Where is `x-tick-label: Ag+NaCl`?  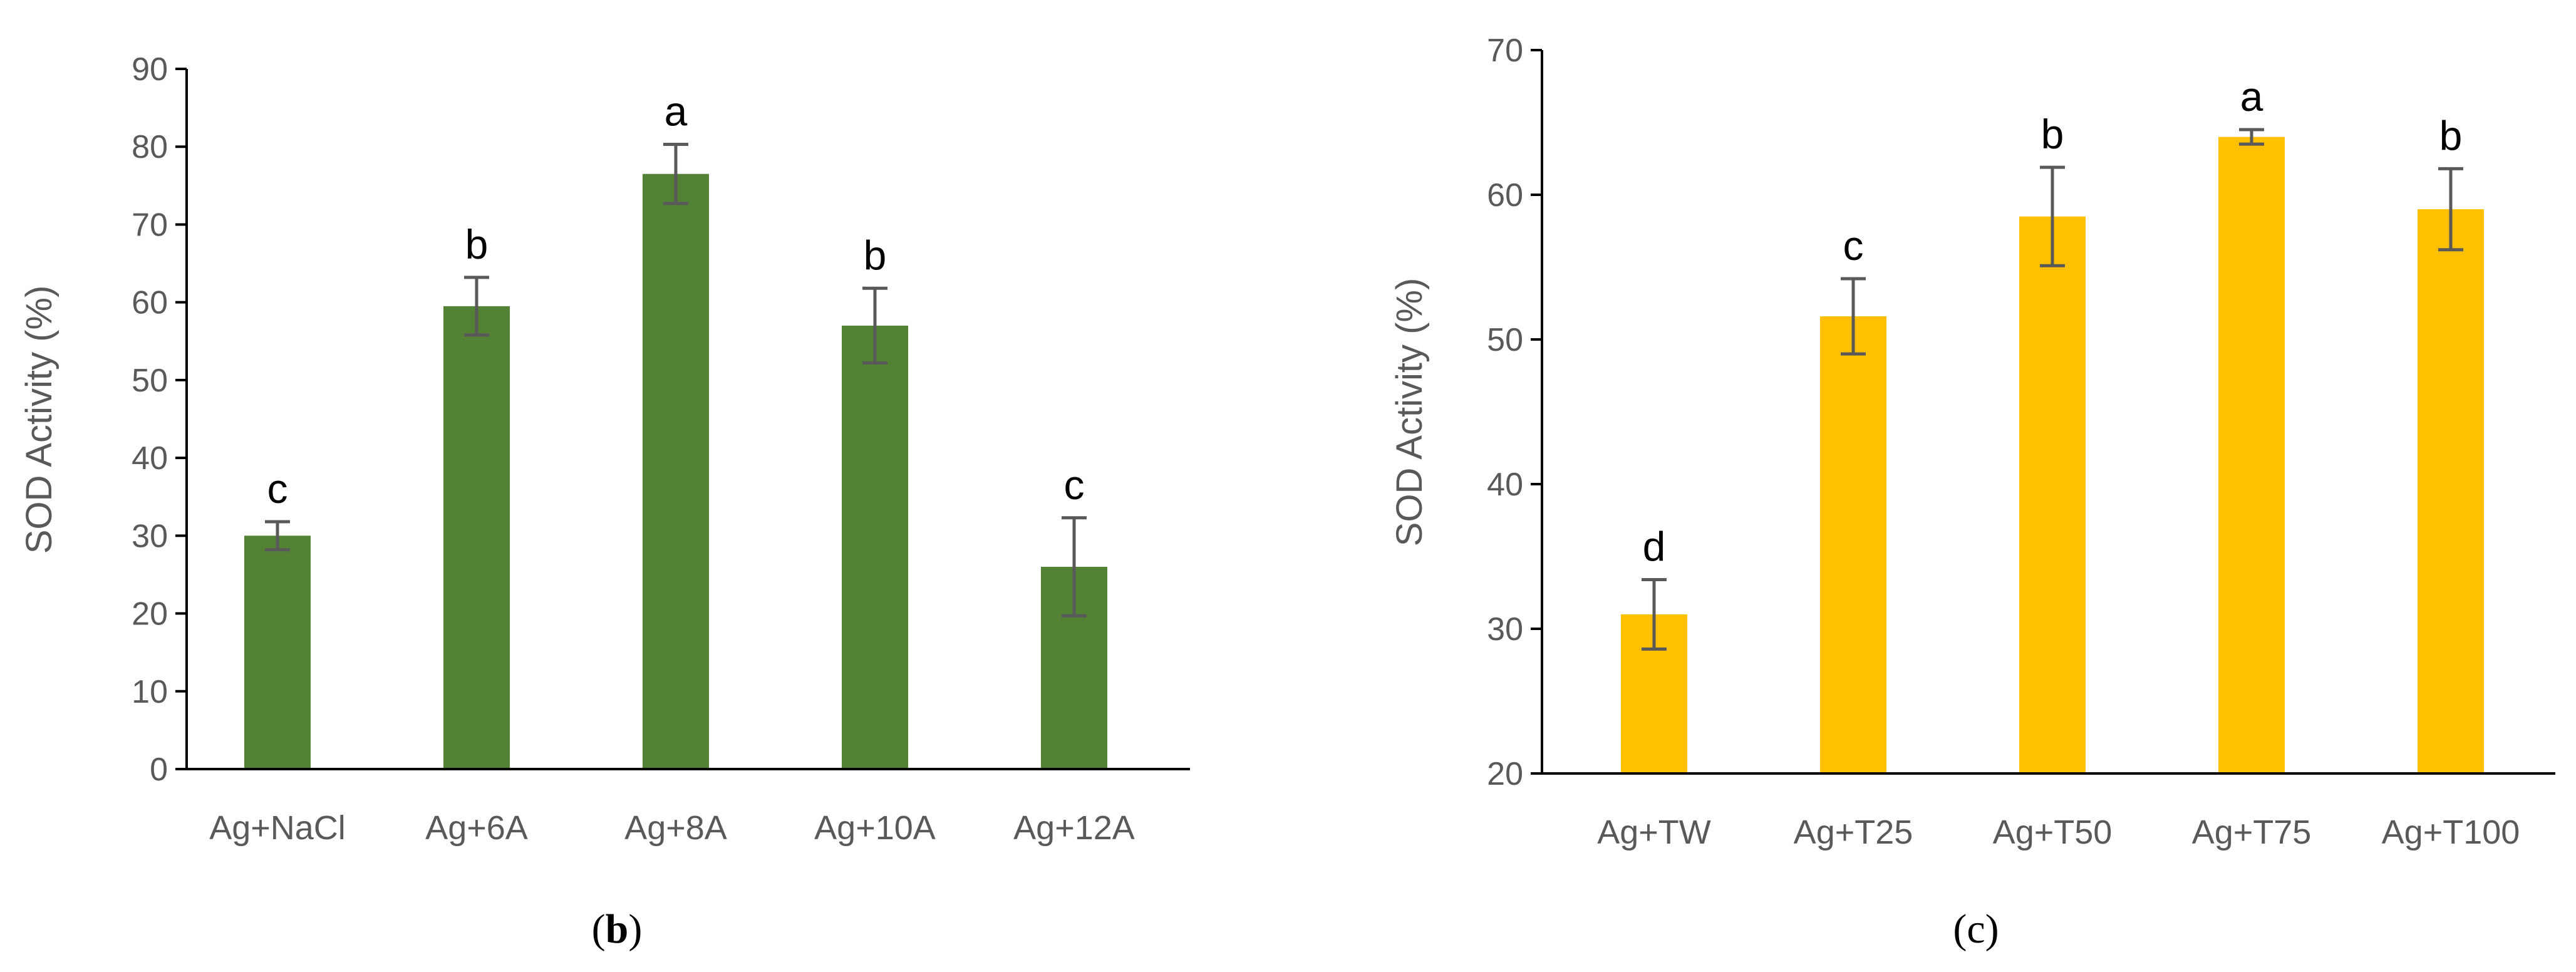 x-tick-label: Ag+NaCl is located at coordinates (277, 828).